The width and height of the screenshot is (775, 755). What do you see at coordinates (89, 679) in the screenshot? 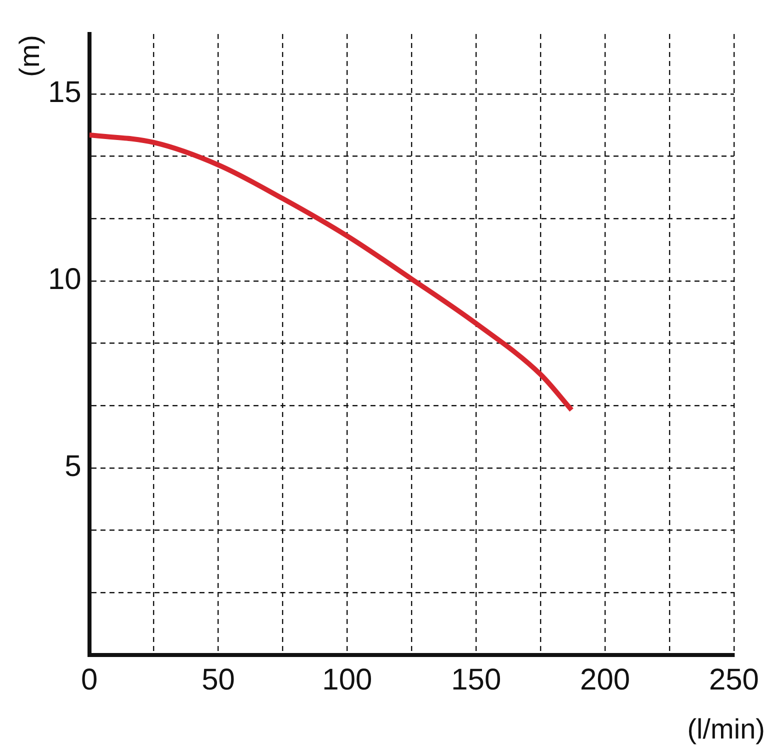
I see `x-tick-label: 0` at bounding box center [89, 679].